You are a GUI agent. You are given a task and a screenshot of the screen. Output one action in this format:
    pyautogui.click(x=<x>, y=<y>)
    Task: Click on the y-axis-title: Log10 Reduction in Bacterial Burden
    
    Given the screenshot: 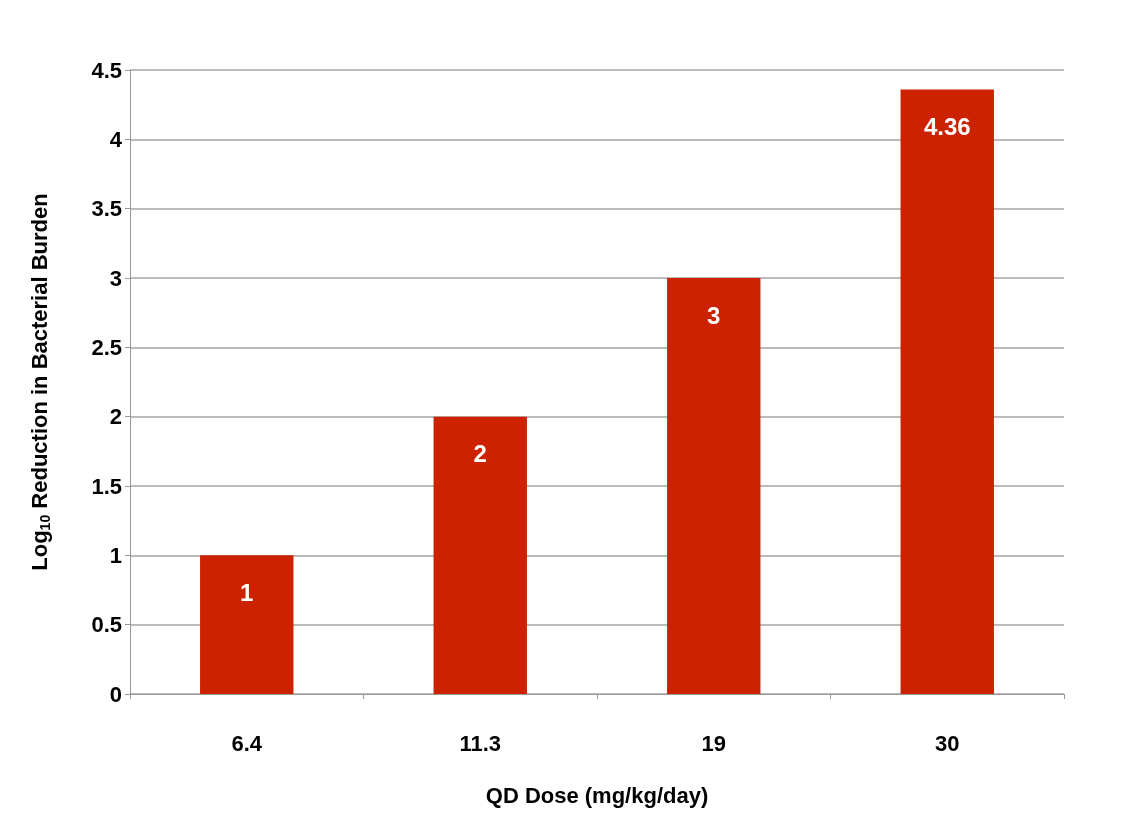 What is the action you would take?
    pyautogui.click(x=39, y=382)
    